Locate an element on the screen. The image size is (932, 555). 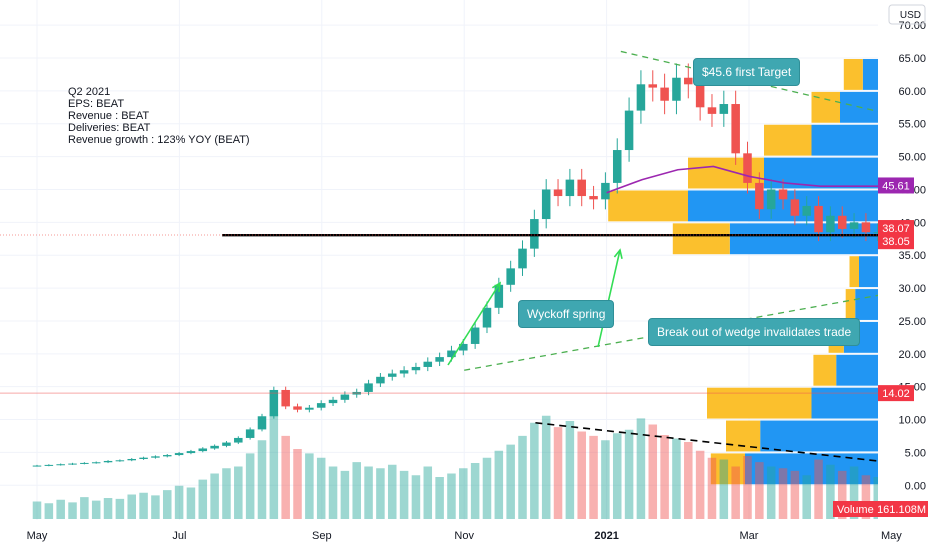
note-line: Revenue growth : 123% YOY (BEAT) is located at coordinates (159, 140).